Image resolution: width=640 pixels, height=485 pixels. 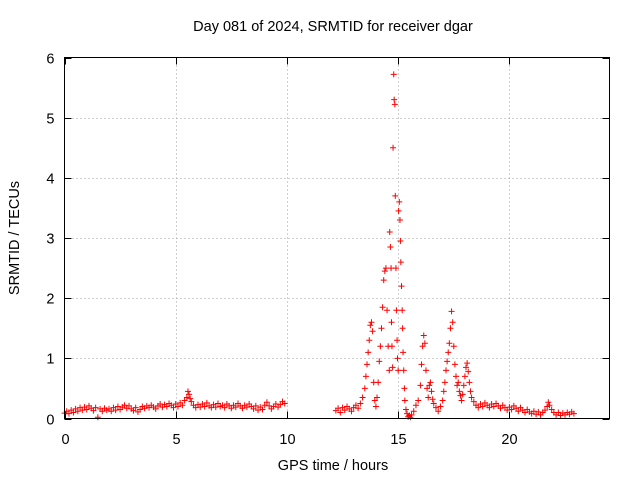 I want to click on x-tick-label: 0, so click(x=65, y=440).